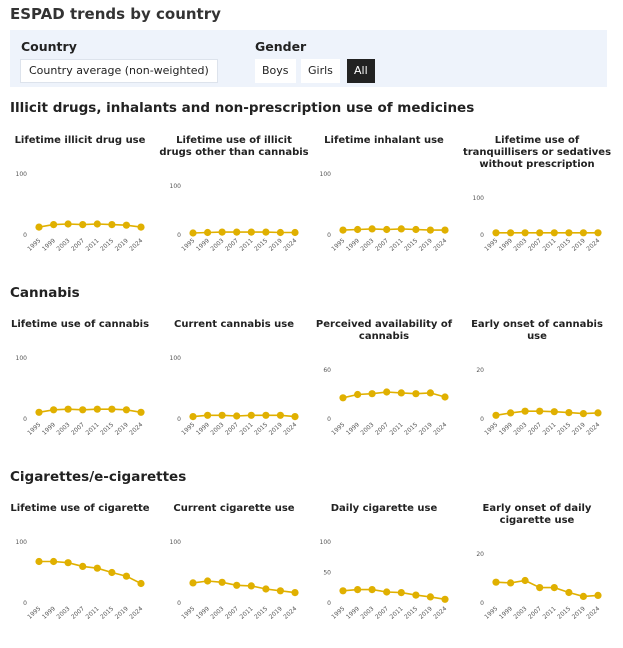 The image size is (623, 648). Describe the element at coordinates (275, 71) in the screenshot. I see `gender-button-boys: Boys` at that location.